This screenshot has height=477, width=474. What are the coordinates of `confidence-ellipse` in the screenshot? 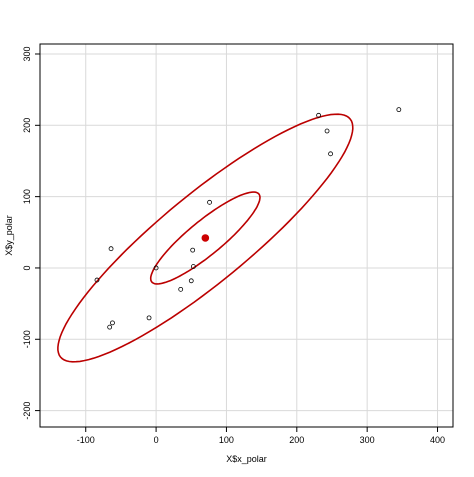 It's located at (205, 238).